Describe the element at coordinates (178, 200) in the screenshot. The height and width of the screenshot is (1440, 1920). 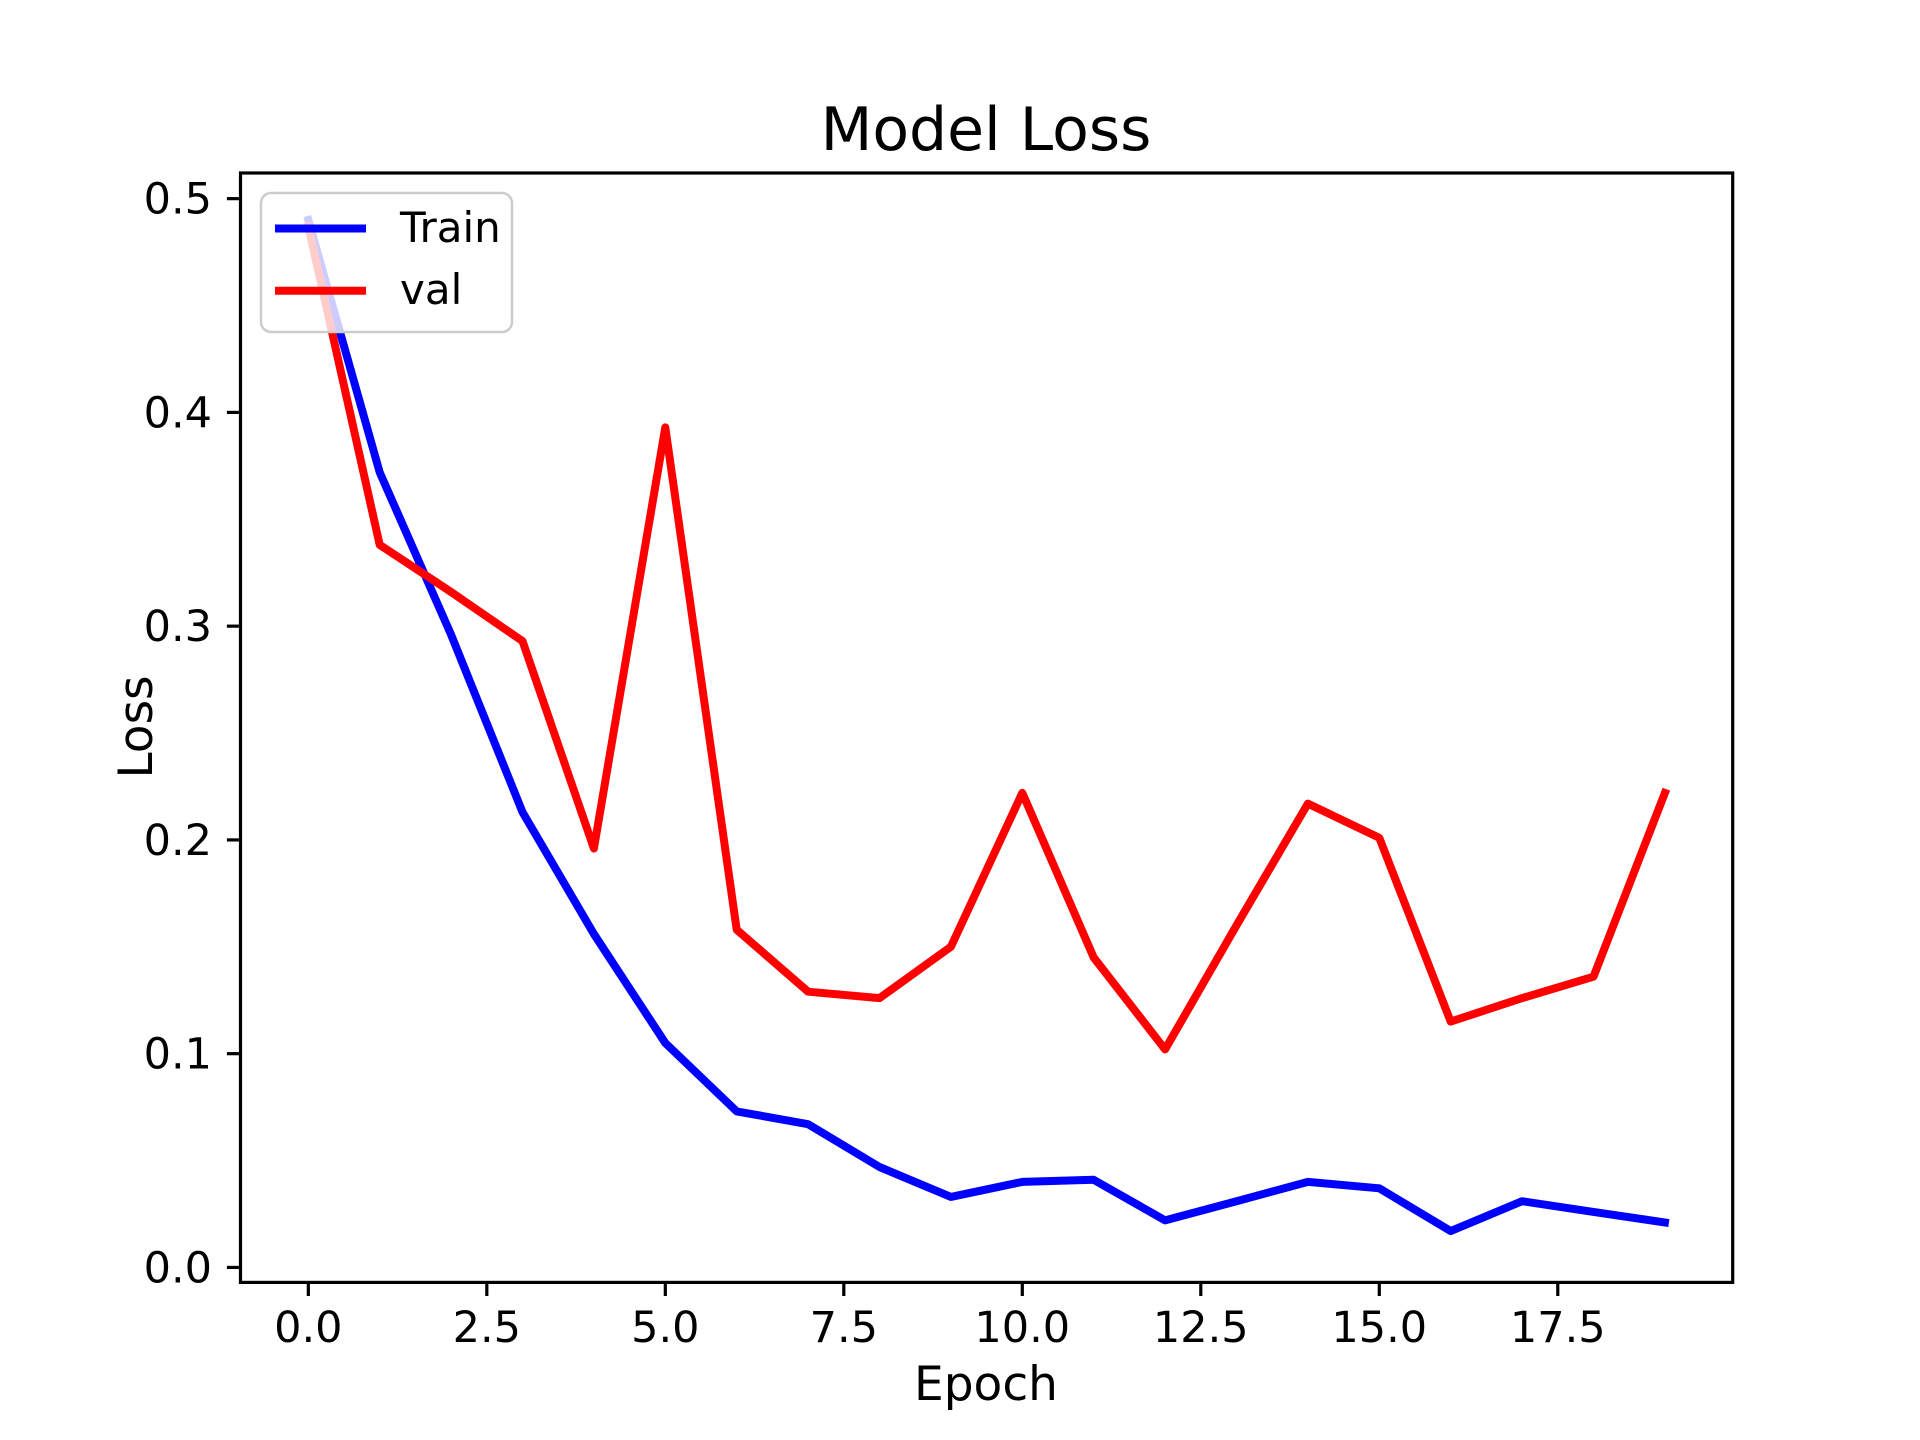
I see `y-tick-label: 0.5` at that location.